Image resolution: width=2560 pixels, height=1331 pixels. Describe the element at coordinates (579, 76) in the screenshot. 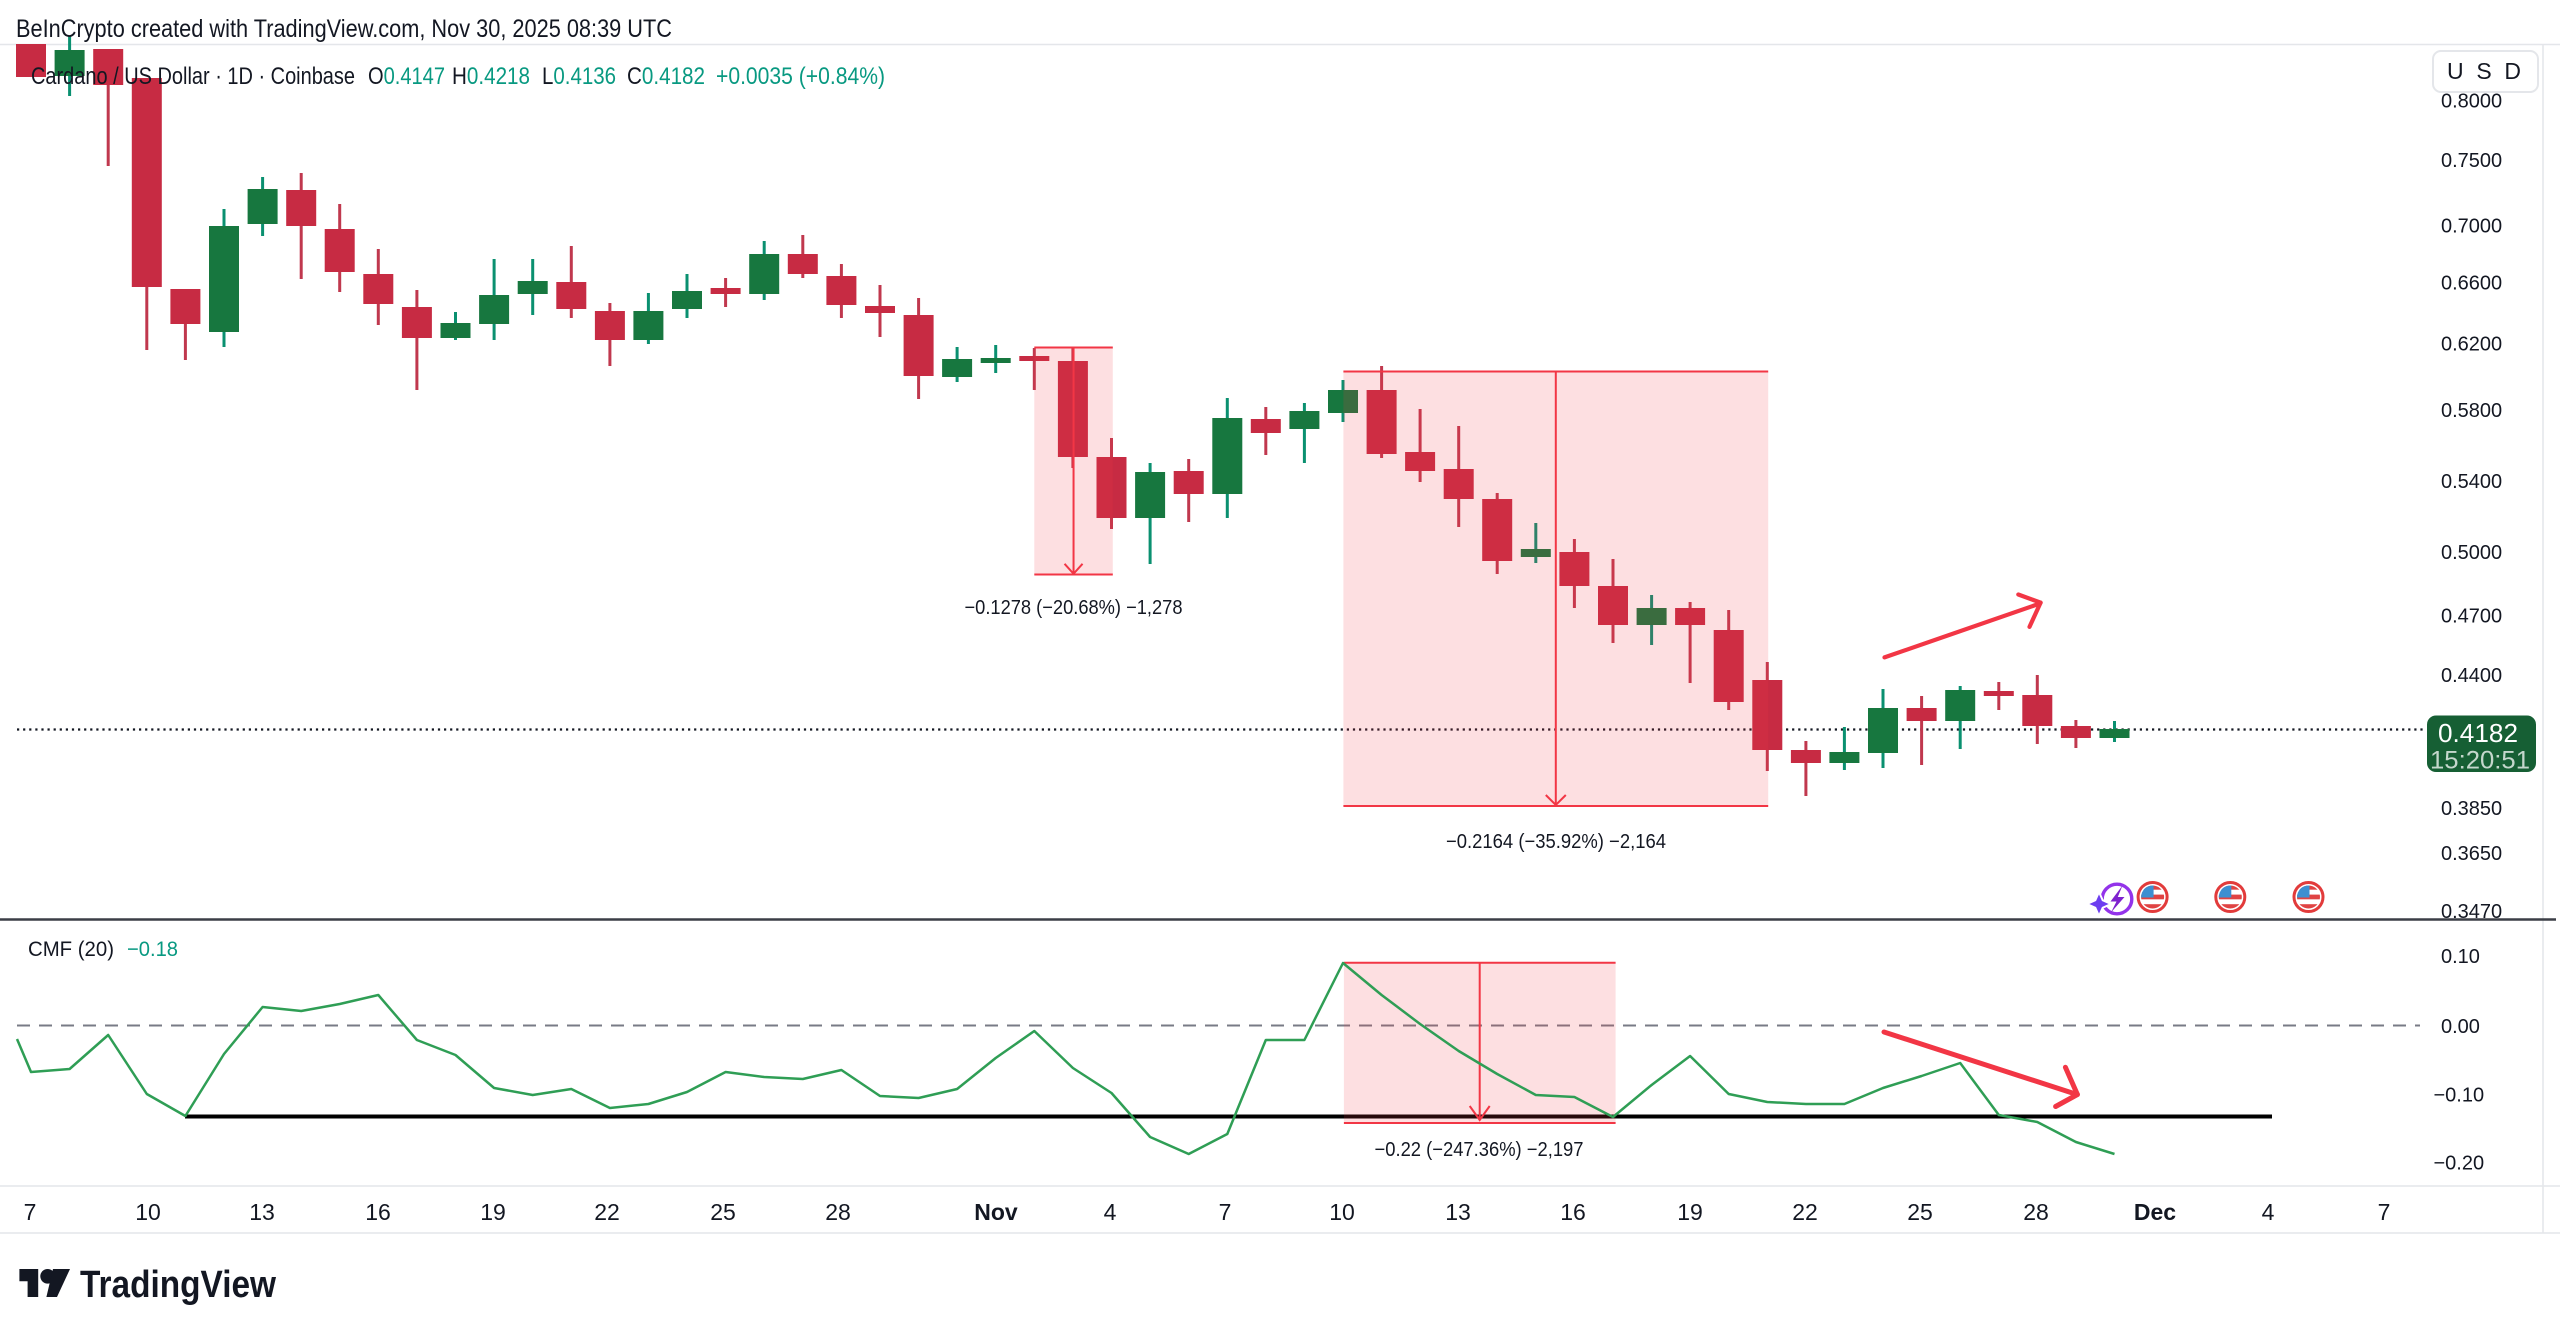

I see `svg-text: L0.4136` at that location.